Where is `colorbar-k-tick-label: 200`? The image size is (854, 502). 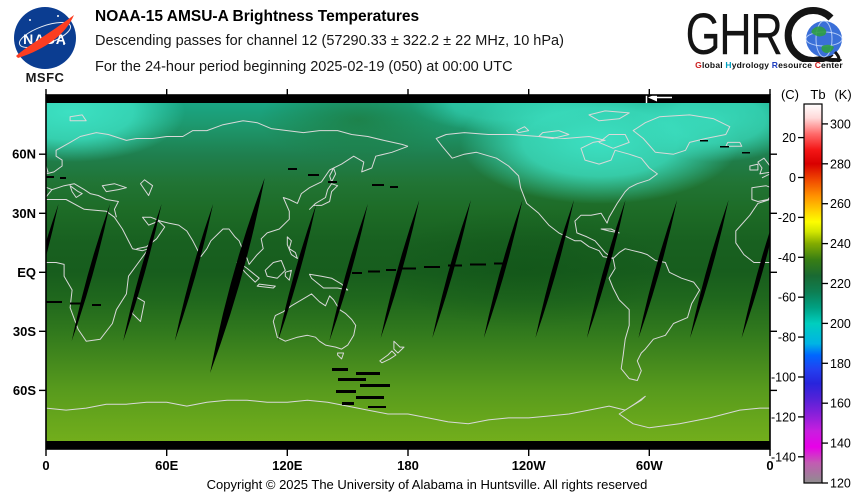
colorbar-k-tick-label: 200 is located at coordinates (840, 324).